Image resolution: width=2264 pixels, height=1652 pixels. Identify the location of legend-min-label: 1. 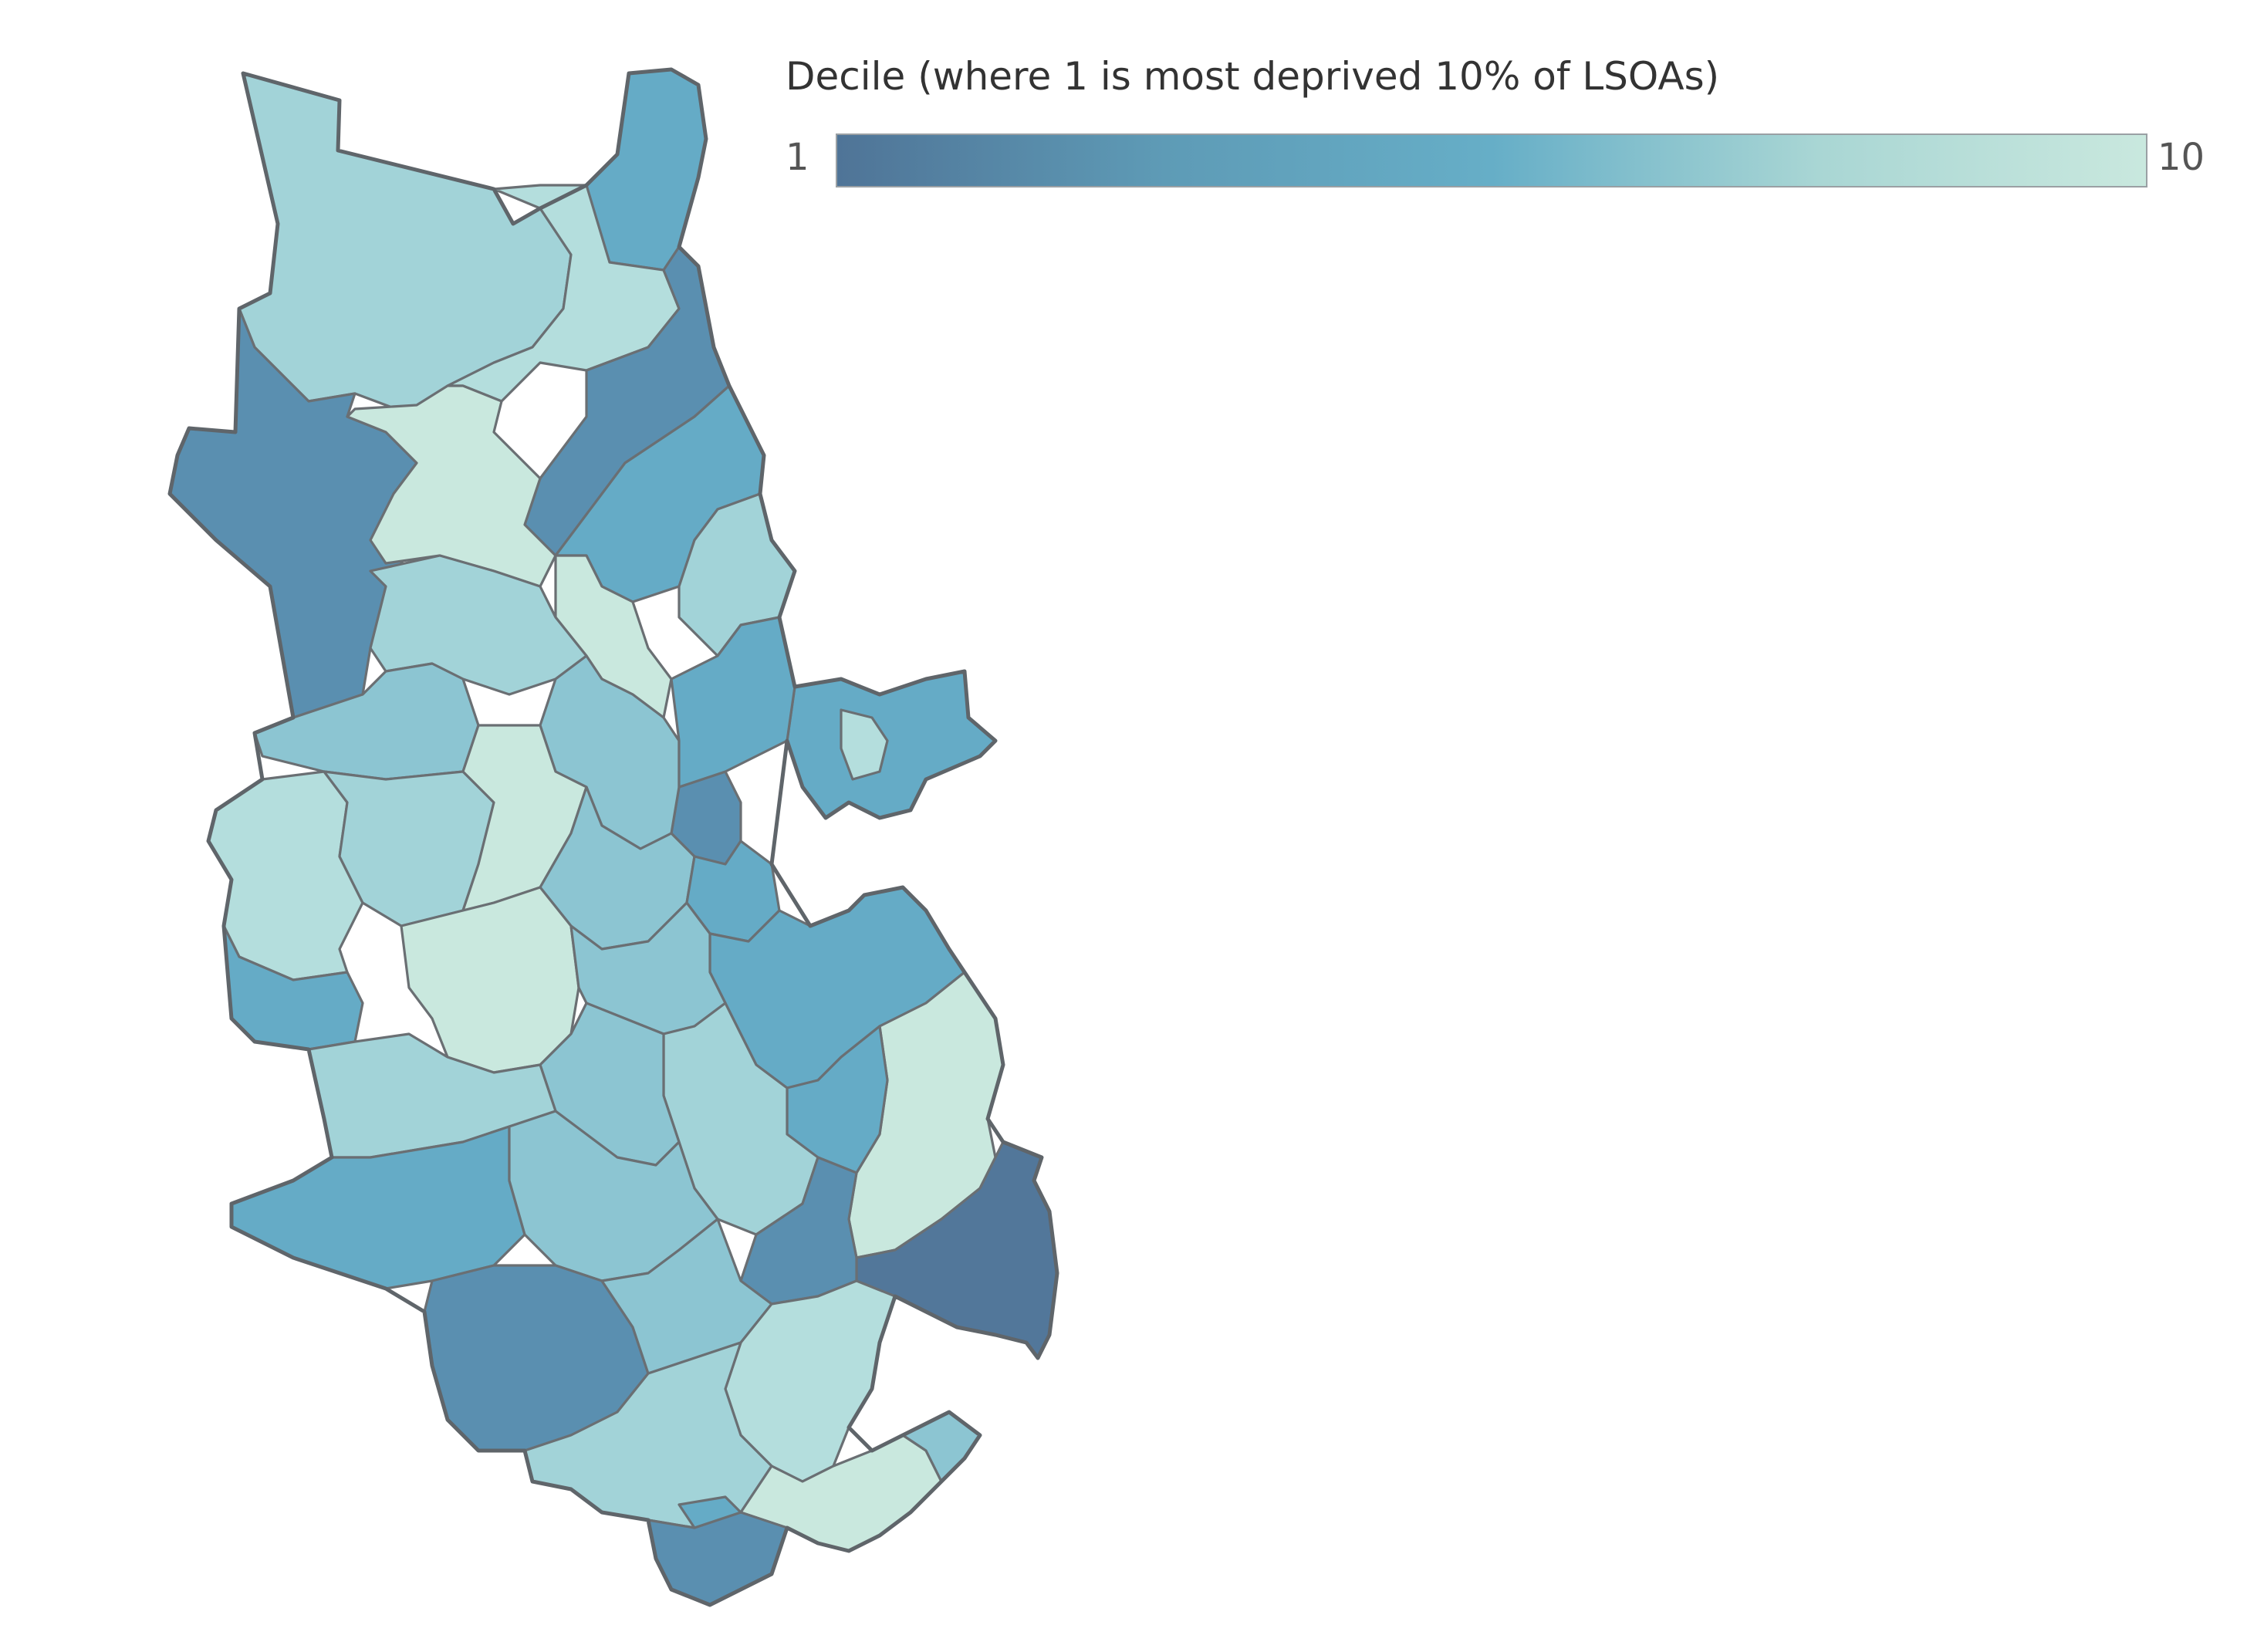
(798, 157).